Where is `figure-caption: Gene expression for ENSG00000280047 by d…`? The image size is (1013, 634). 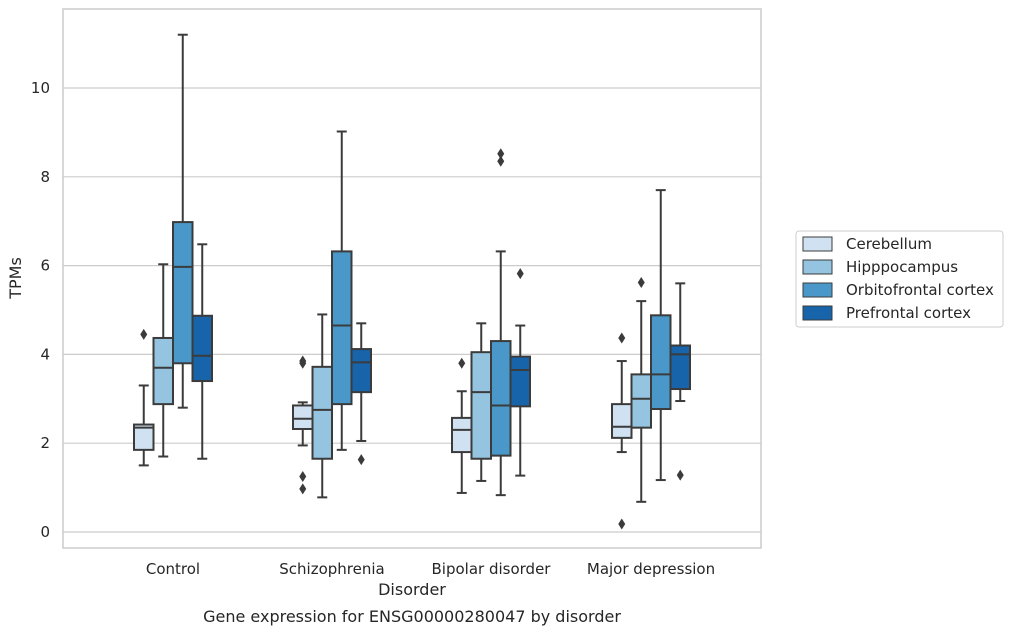
figure-caption: Gene expression for ENSG00000280047 by d… is located at coordinates (412, 616).